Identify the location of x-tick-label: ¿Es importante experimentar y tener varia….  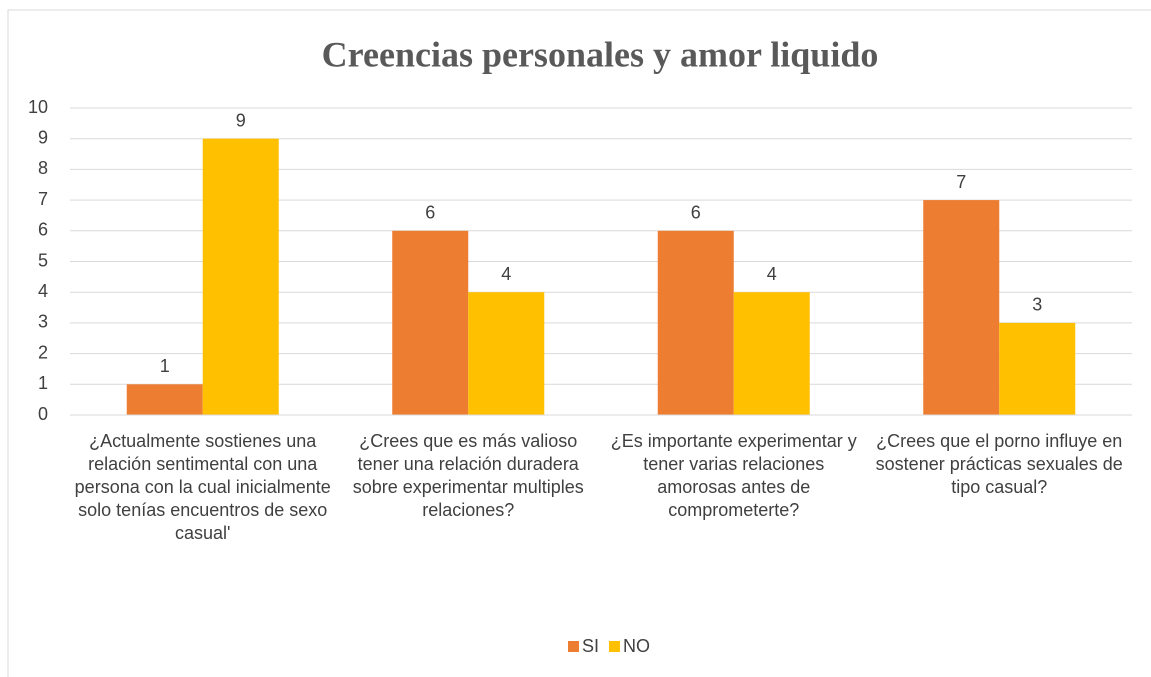
(734, 475).